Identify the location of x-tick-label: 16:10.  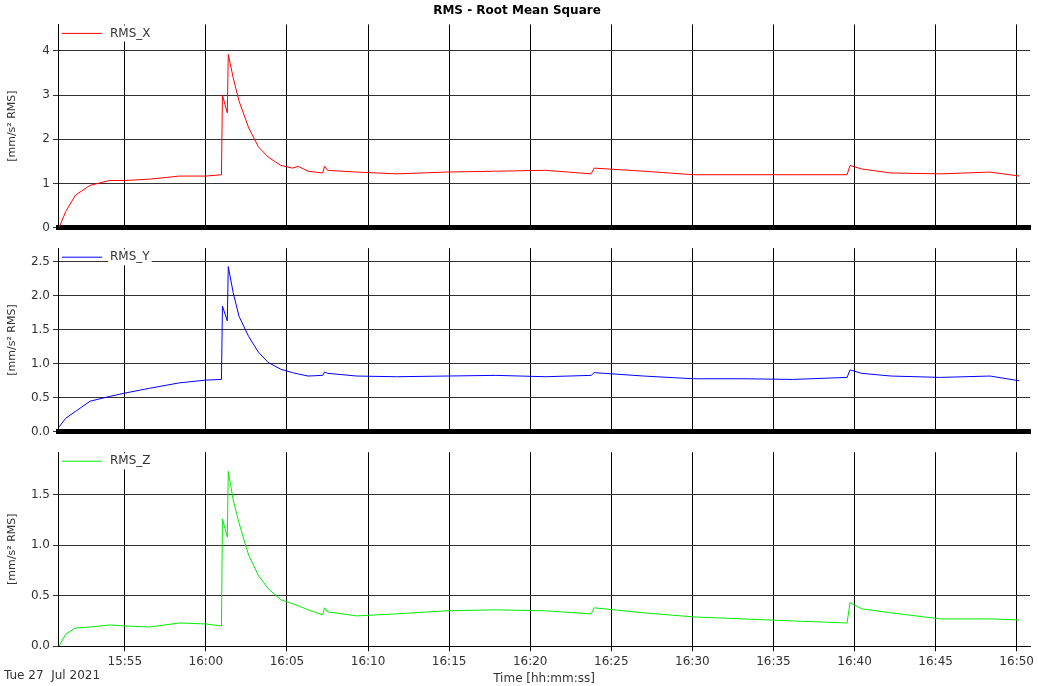
(368, 660).